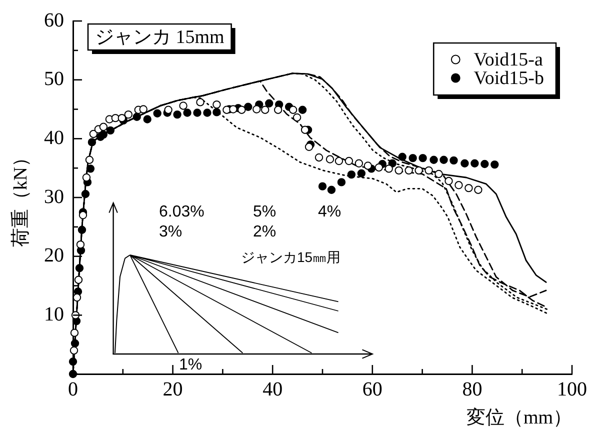  I want to click on chart-title: ジャンカ 15mm, so click(160, 37).